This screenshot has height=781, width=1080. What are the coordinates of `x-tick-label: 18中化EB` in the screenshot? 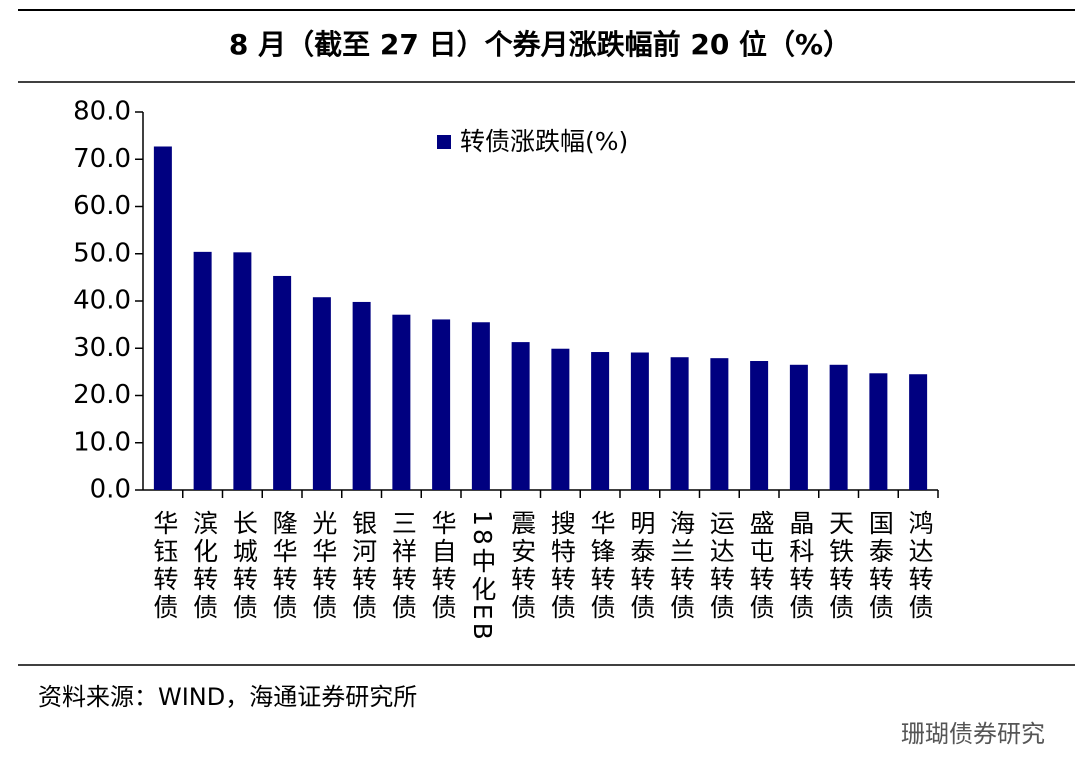 It's located at (482, 576).